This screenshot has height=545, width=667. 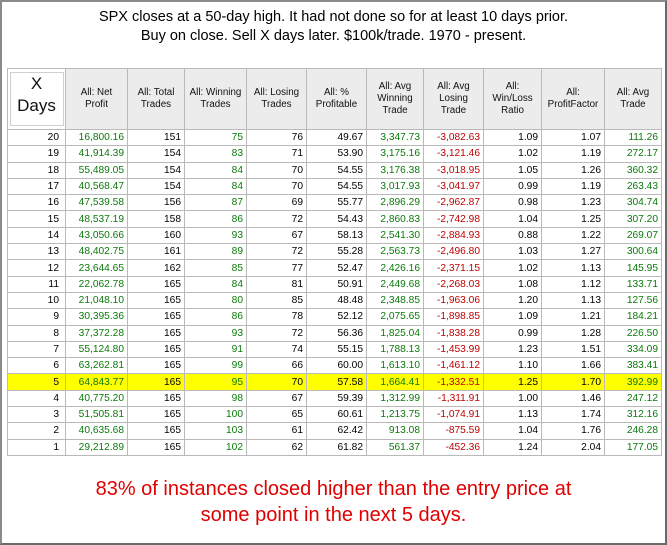 What do you see at coordinates (96, 235) in the screenshot?
I see `cell-net-profit: 43,050.66` at bounding box center [96, 235].